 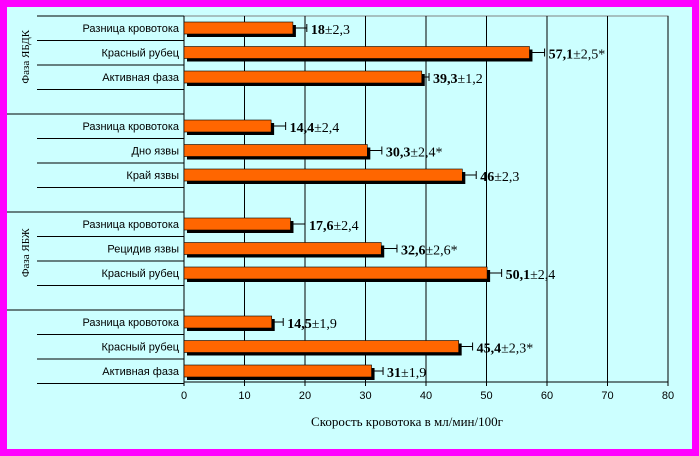 What do you see at coordinates (26, 252) in the screenshot?
I see `group-label: Фаза ЯБЖ` at bounding box center [26, 252].